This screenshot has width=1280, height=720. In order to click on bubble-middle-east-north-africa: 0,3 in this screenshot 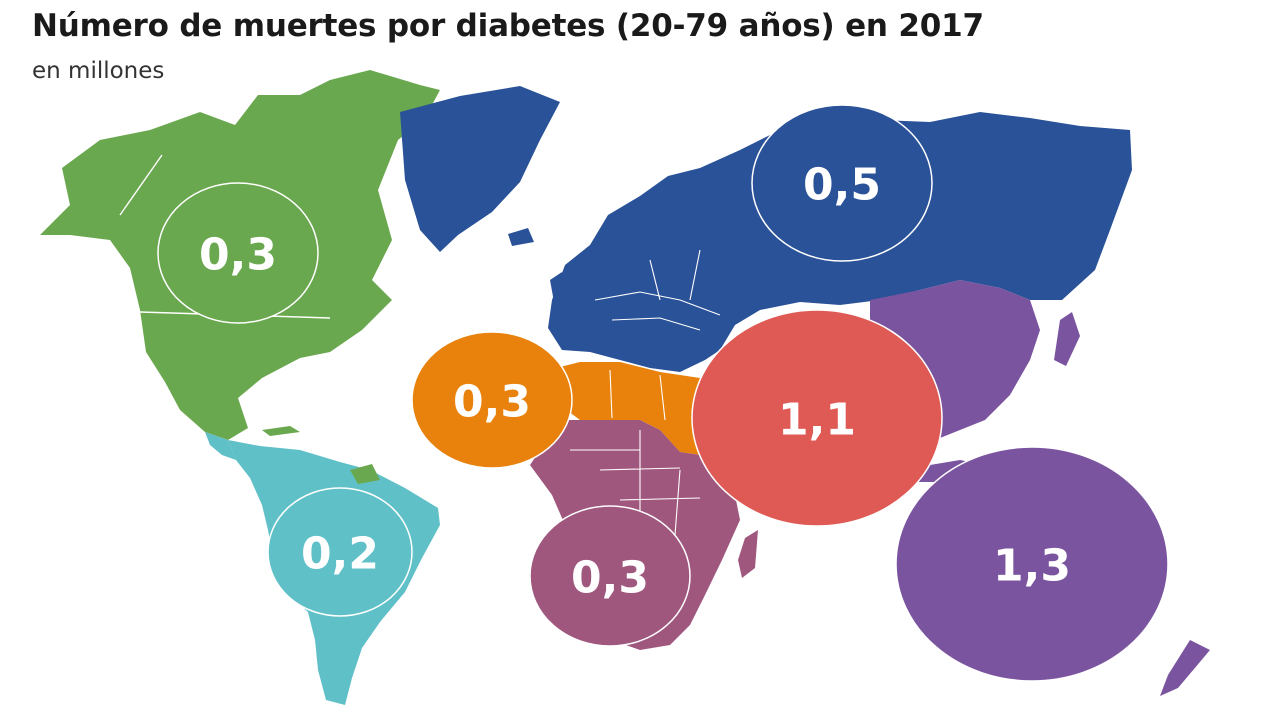, I will do `click(492, 400)`.